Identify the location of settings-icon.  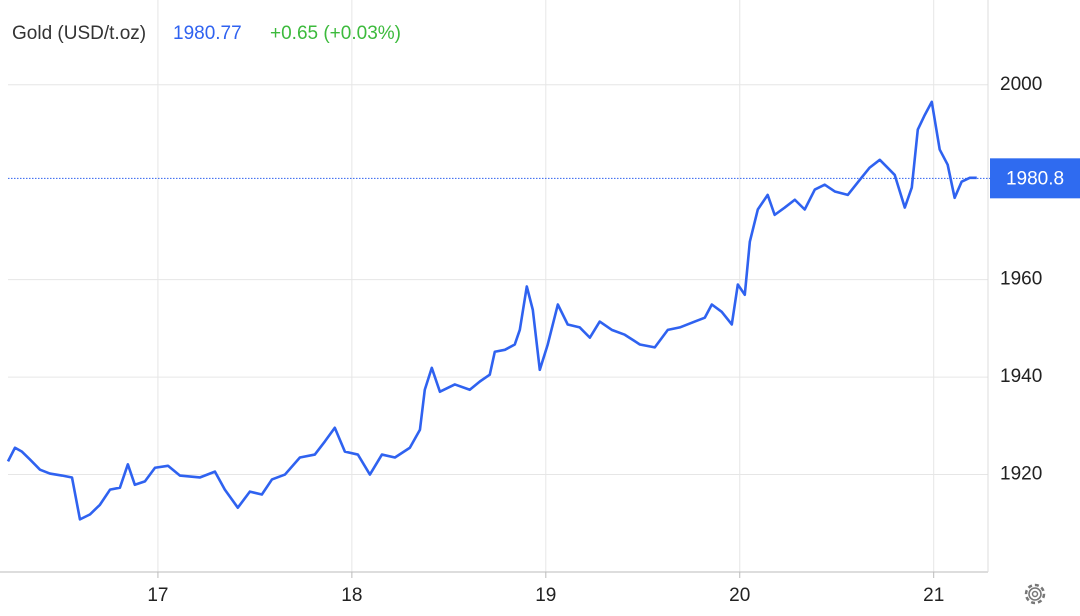
(1035, 594).